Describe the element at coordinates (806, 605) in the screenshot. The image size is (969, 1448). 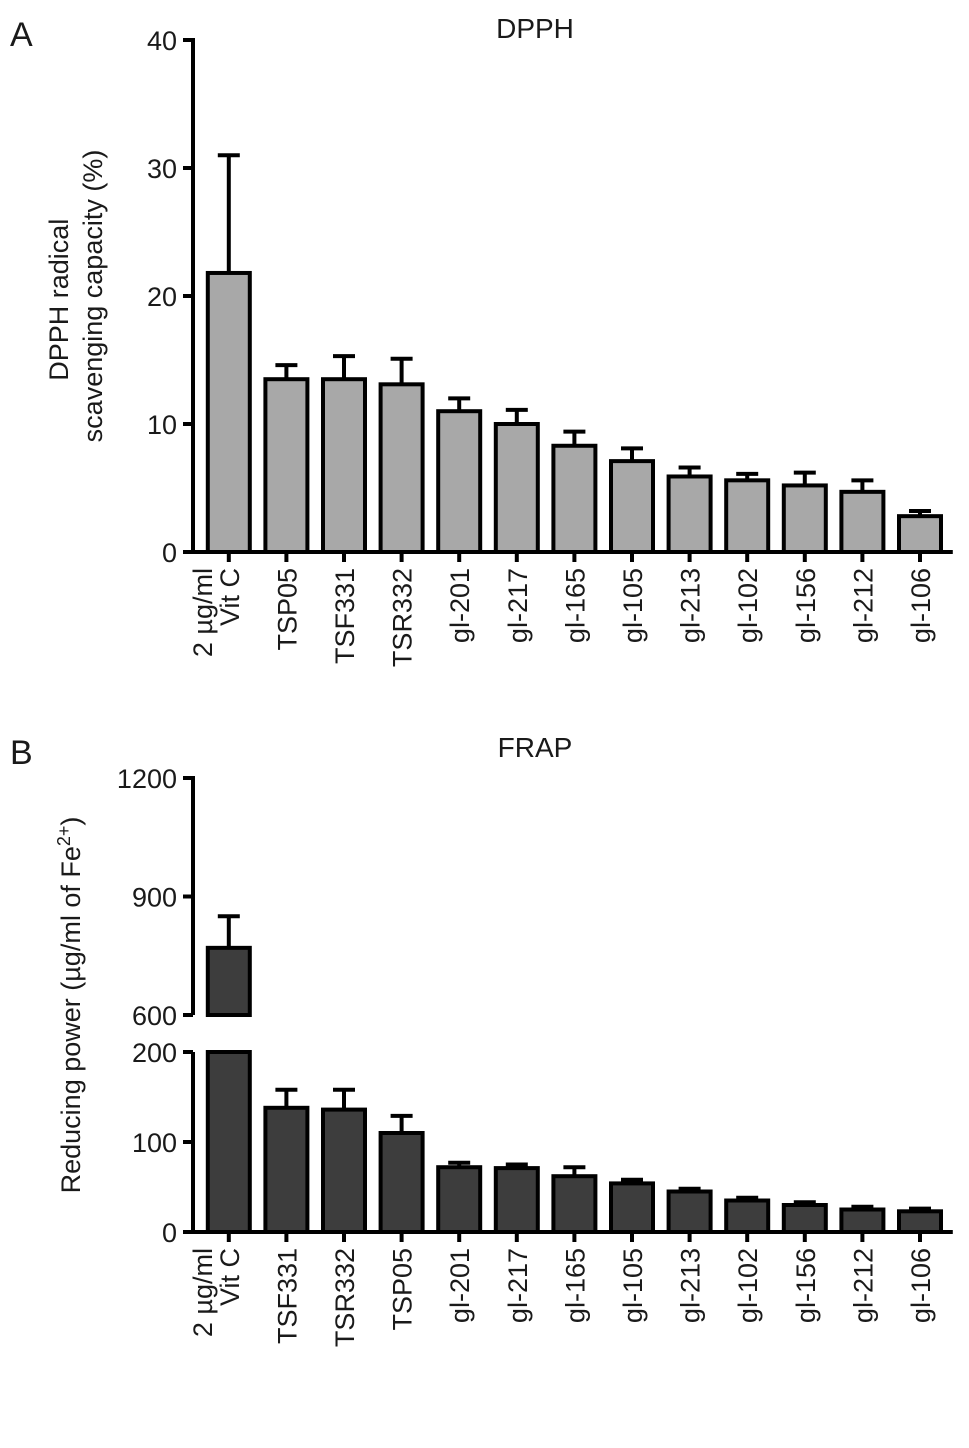
I see `dpph-category-label: gl-156` at that location.